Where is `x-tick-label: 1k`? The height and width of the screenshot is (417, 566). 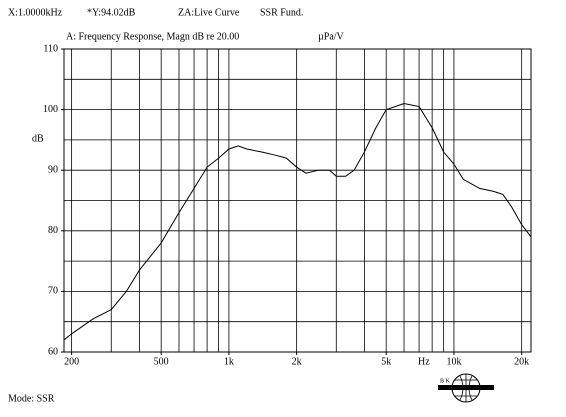
x-tick-label: 1k is located at coordinates (229, 361).